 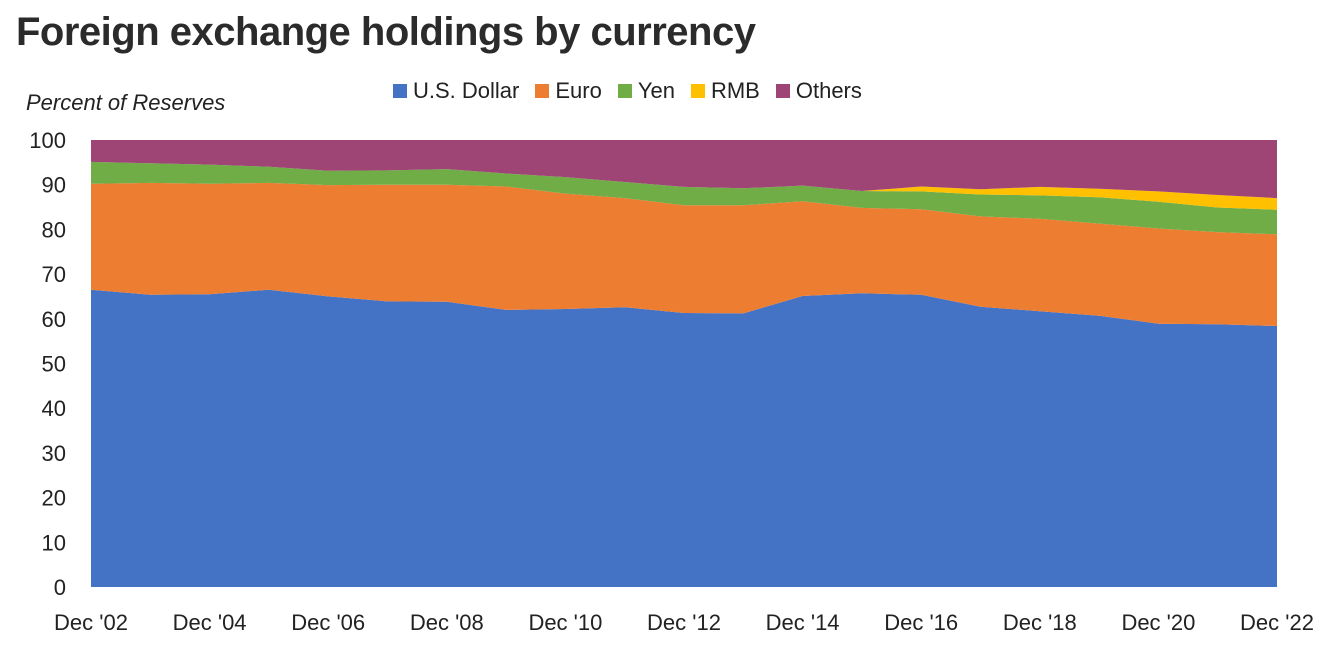 I want to click on y-axis-label: Percent of Reserves, so click(x=126, y=102).